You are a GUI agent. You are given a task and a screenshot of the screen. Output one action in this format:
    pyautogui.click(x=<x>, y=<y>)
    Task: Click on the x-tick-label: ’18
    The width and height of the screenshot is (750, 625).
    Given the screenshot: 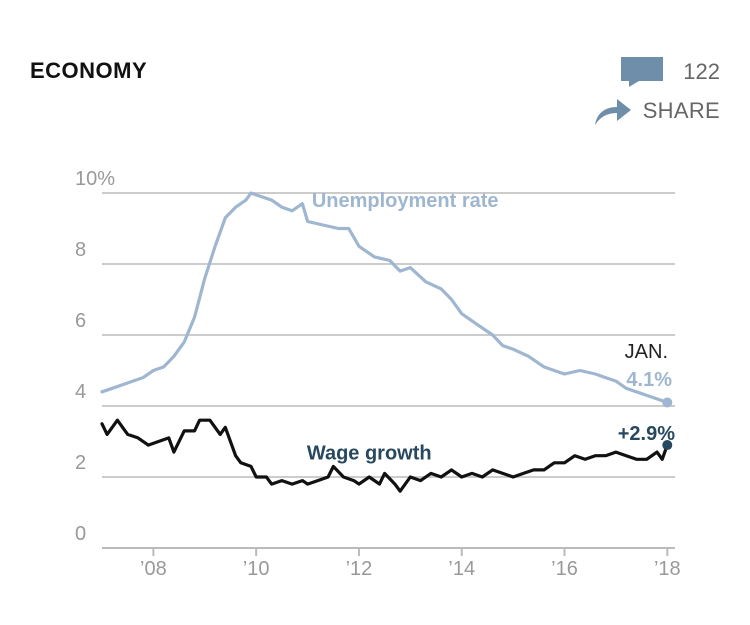 What is the action you would take?
    pyautogui.click(x=667, y=569)
    